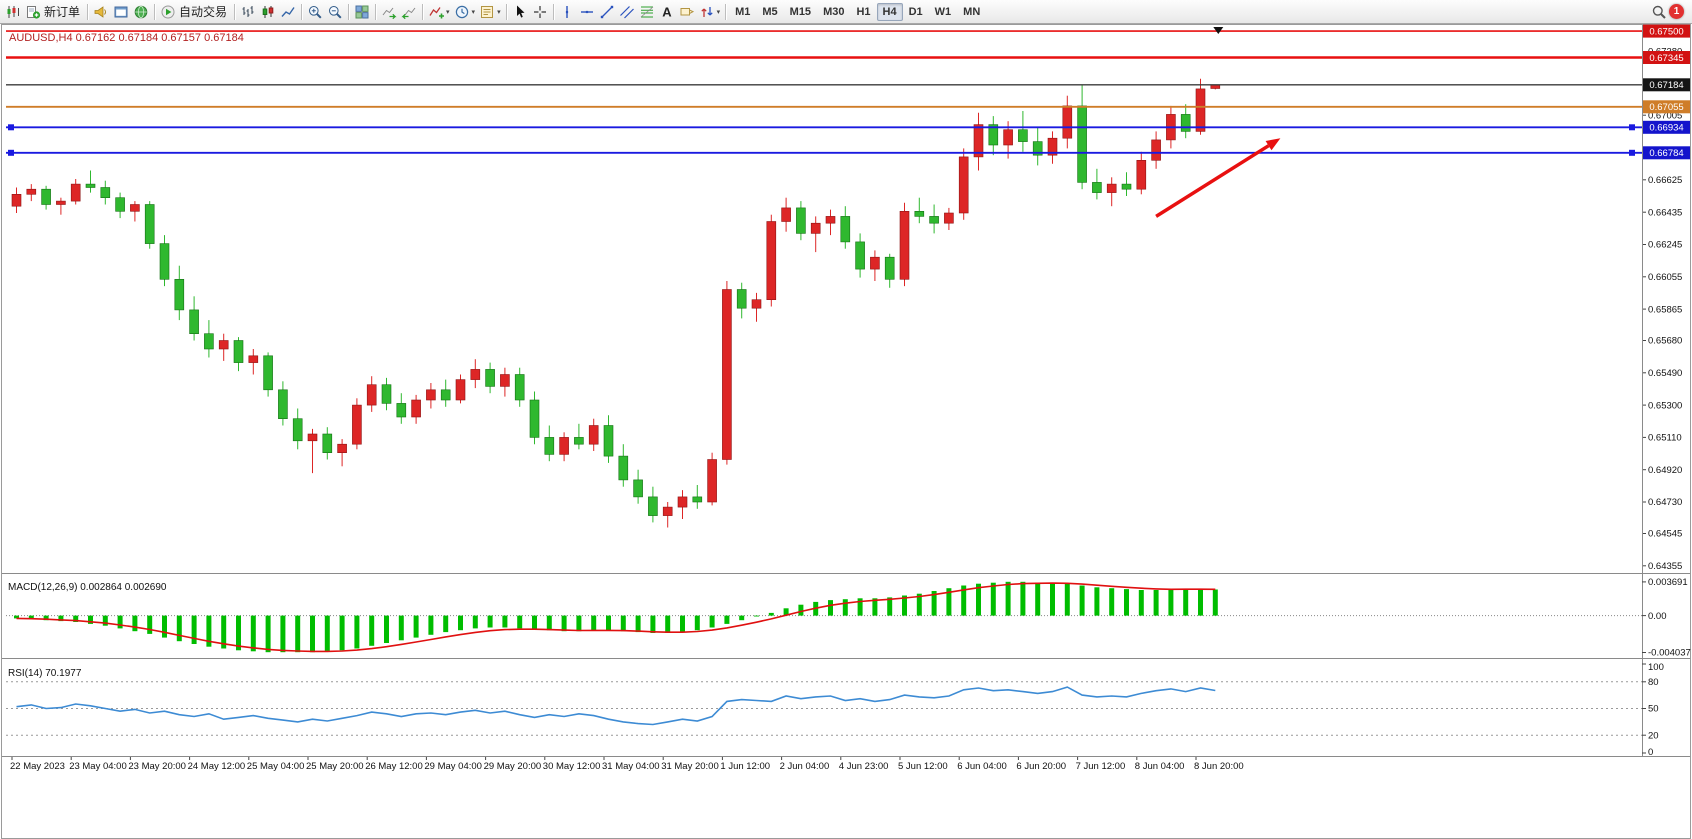 The width and height of the screenshot is (1692, 839). Describe the element at coordinates (362, 12) in the screenshot. I see `tile-windows-button` at that location.